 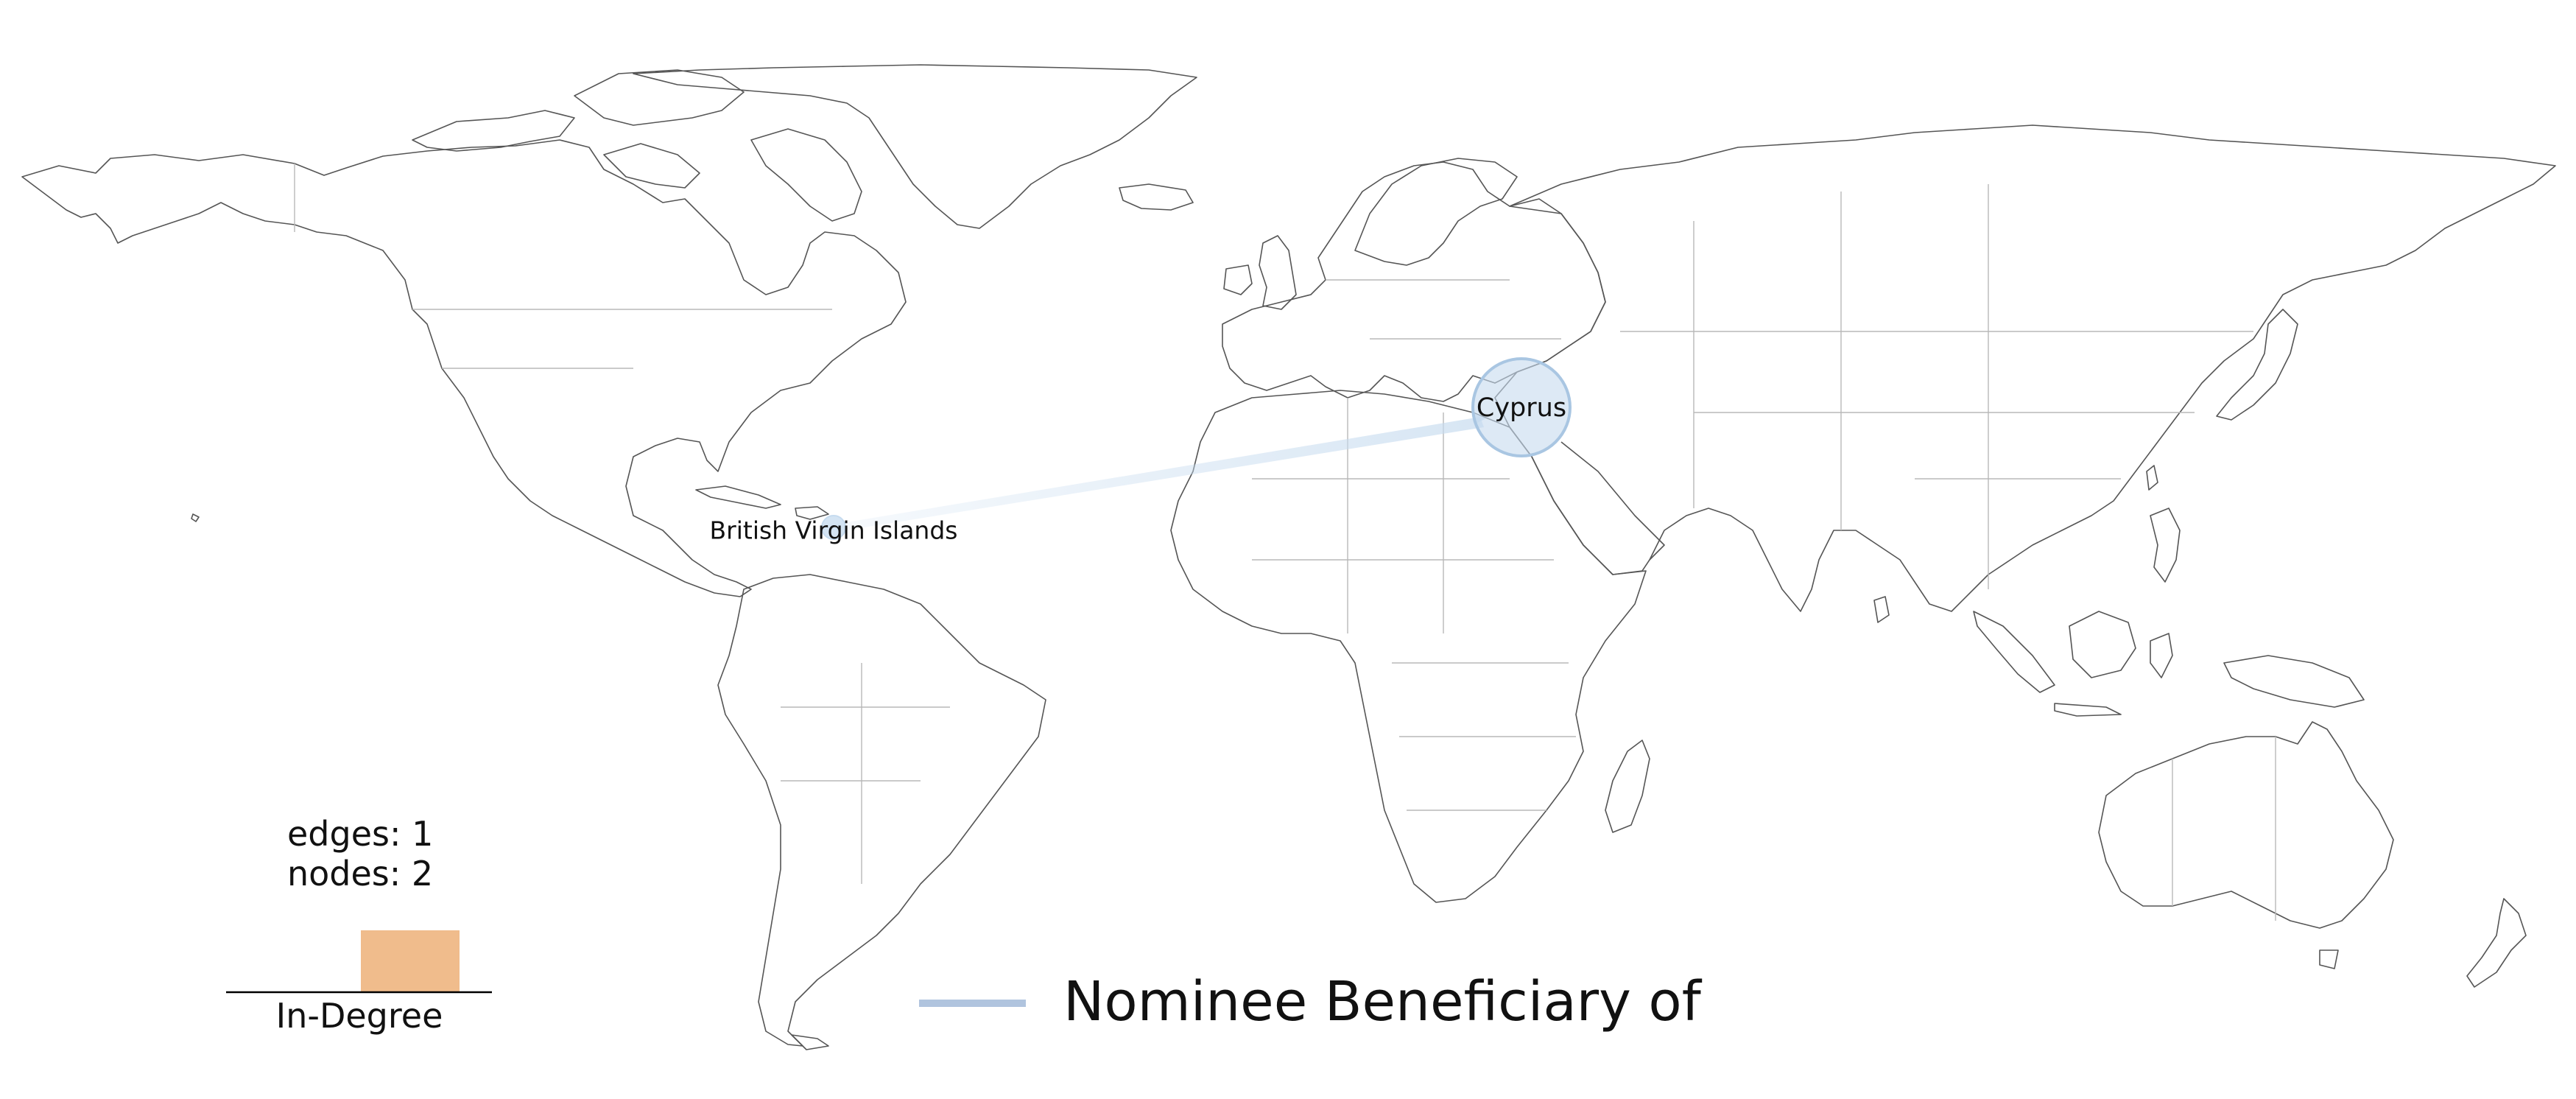 What do you see at coordinates (1881, 609) in the screenshot?
I see `landmass-sri-lanka` at bounding box center [1881, 609].